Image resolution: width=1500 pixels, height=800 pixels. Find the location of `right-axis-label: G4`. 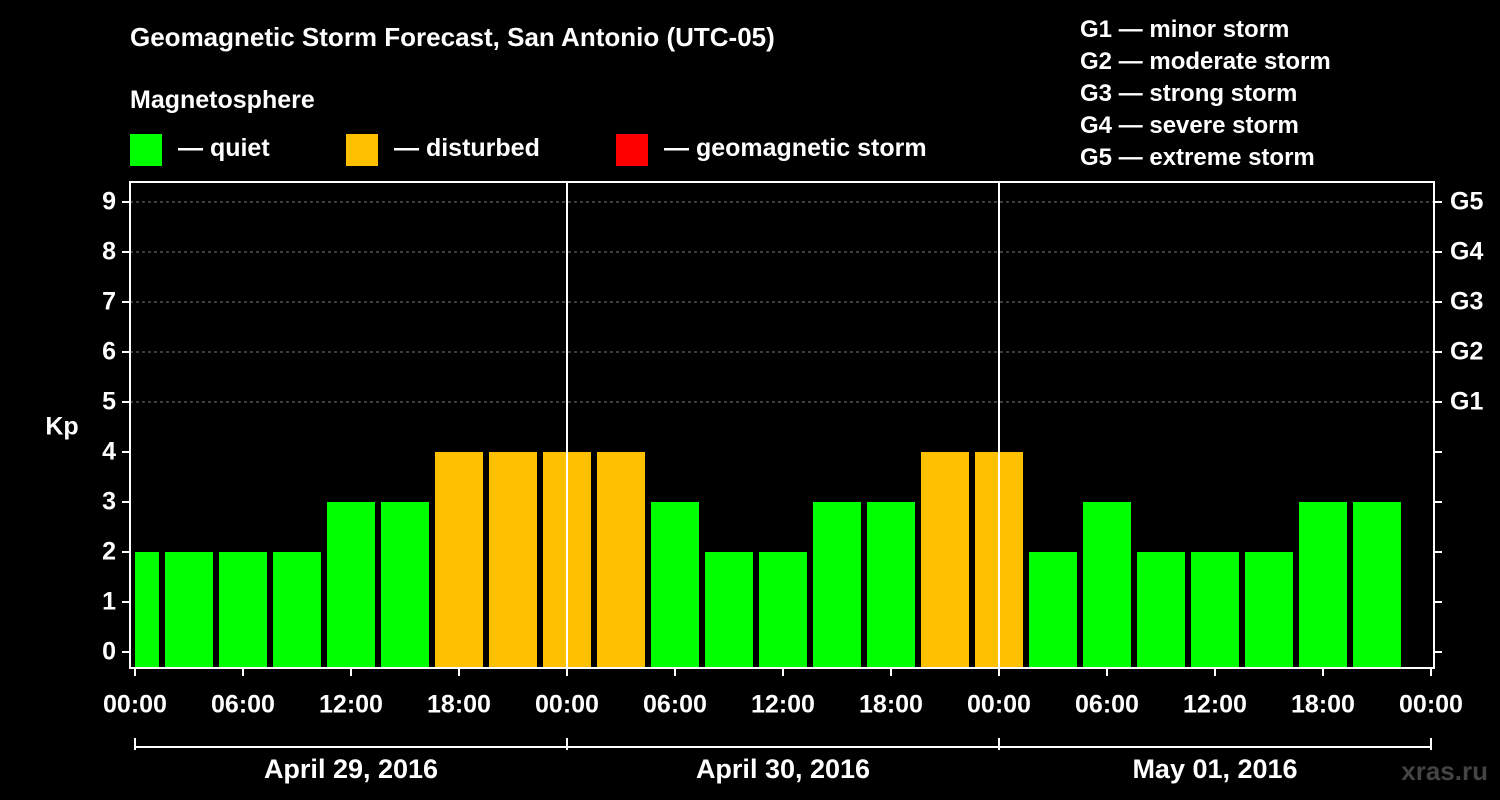

right-axis-label: G4 is located at coordinates (1466, 252).